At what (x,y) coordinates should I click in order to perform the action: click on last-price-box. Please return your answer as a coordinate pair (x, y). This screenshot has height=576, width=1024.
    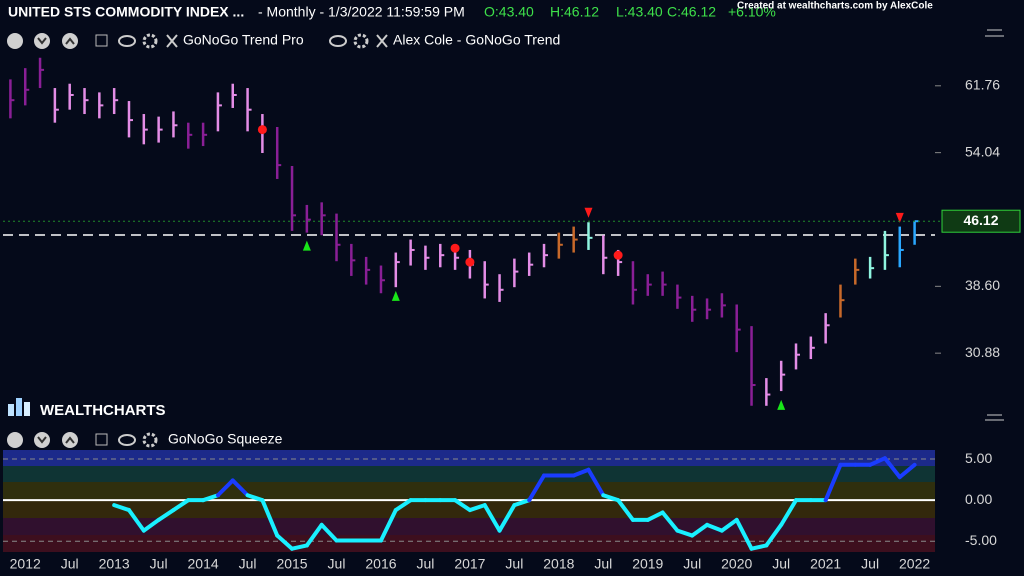
    Looking at the image, I should click on (981, 221).